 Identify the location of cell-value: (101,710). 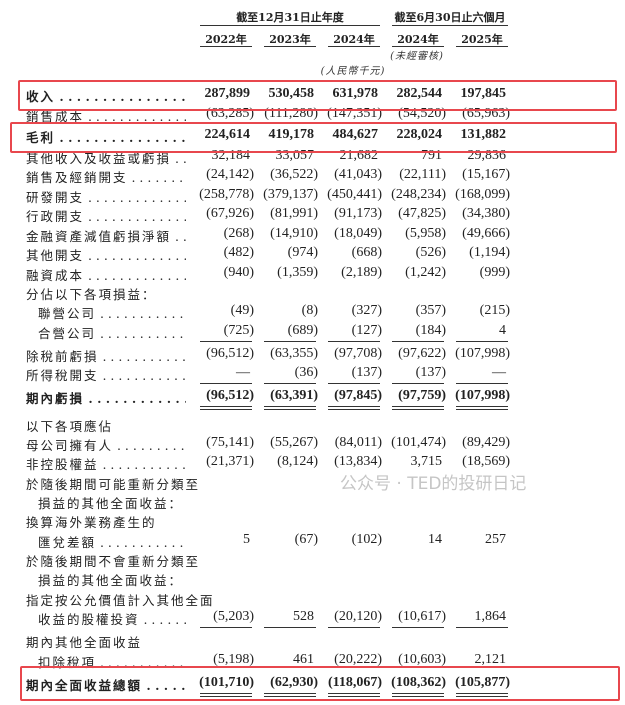
(226, 682).